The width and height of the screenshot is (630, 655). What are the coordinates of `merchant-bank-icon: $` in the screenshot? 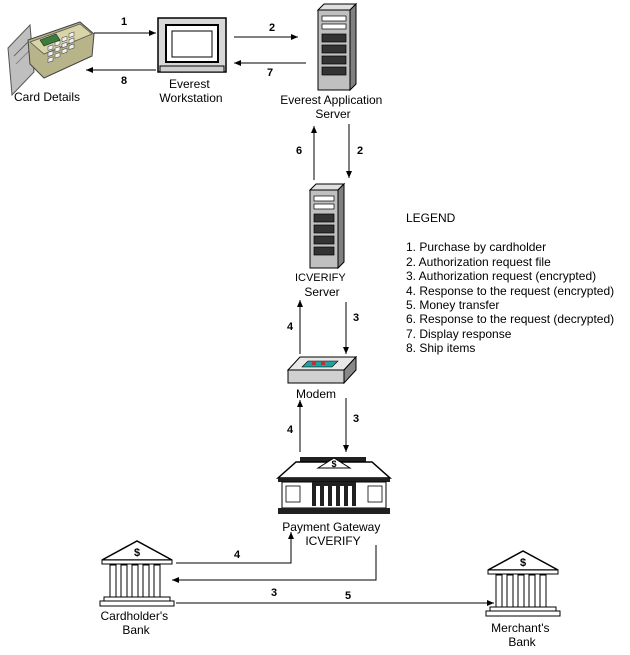 It's located at (523, 583).